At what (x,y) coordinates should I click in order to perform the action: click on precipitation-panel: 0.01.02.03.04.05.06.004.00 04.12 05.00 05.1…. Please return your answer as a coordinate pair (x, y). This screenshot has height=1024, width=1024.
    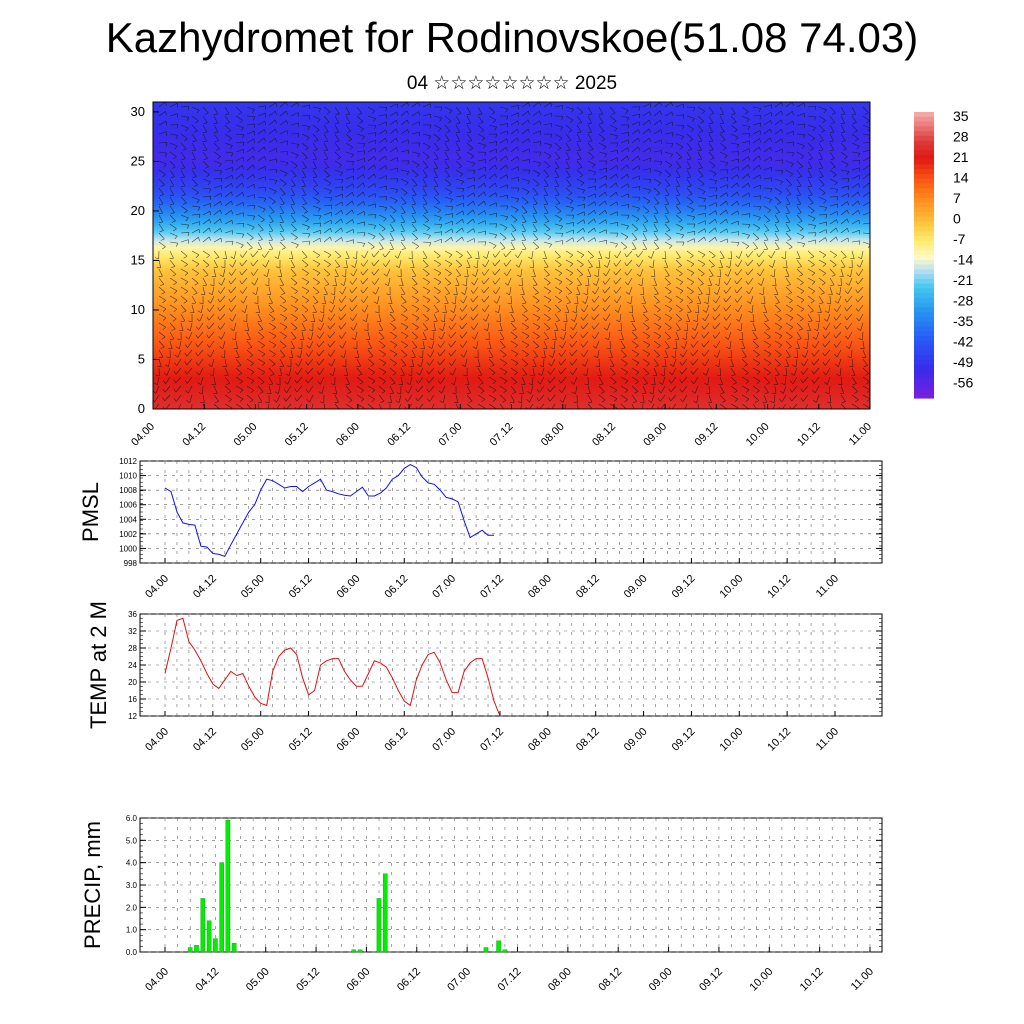
    Looking at the image, I should click on (481, 904).